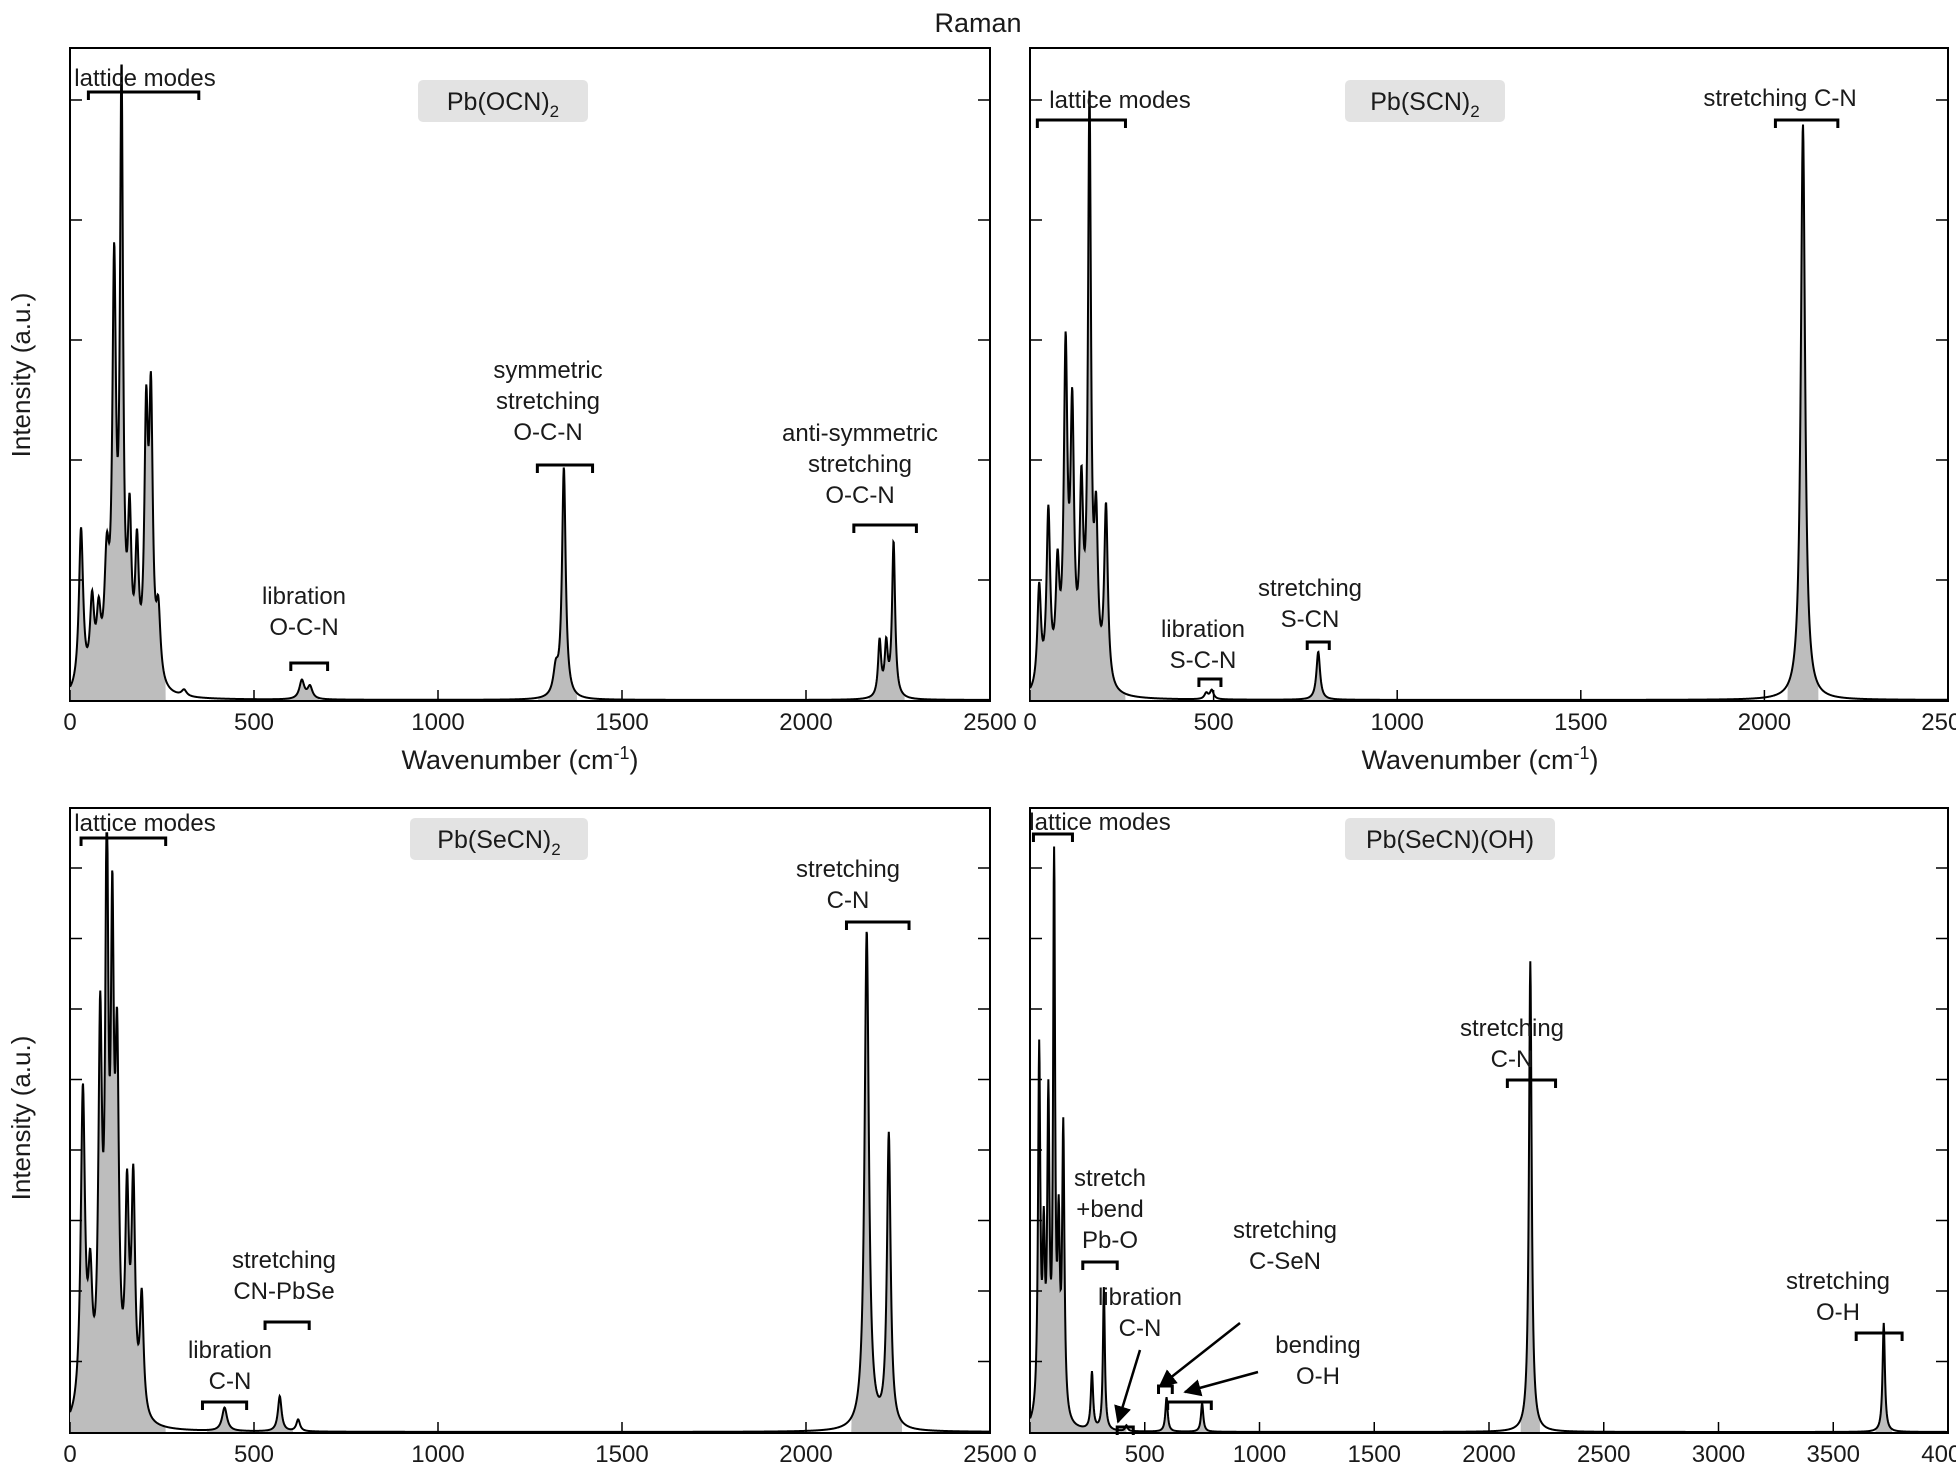  What do you see at coordinates (283, 1291) in the screenshot?
I see `annotation-label: CN-PbSe` at bounding box center [283, 1291].